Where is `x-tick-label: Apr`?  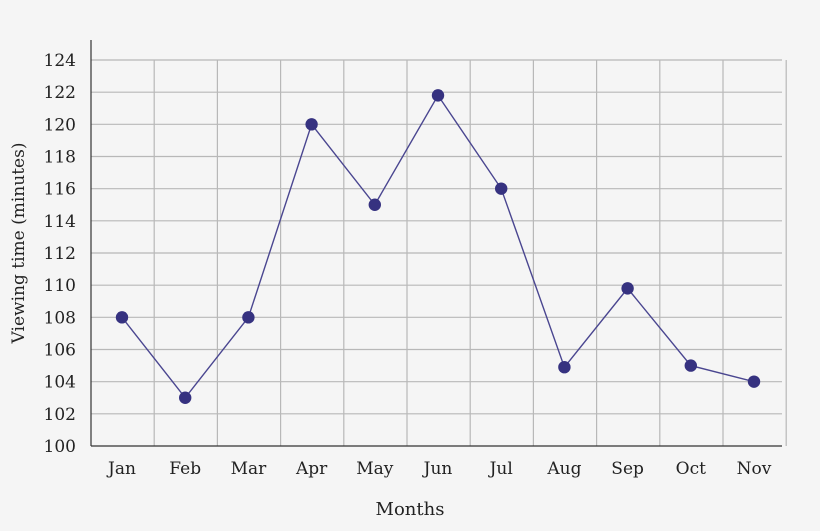 x-tick-label: Apr is located at coordinates (311, 469).